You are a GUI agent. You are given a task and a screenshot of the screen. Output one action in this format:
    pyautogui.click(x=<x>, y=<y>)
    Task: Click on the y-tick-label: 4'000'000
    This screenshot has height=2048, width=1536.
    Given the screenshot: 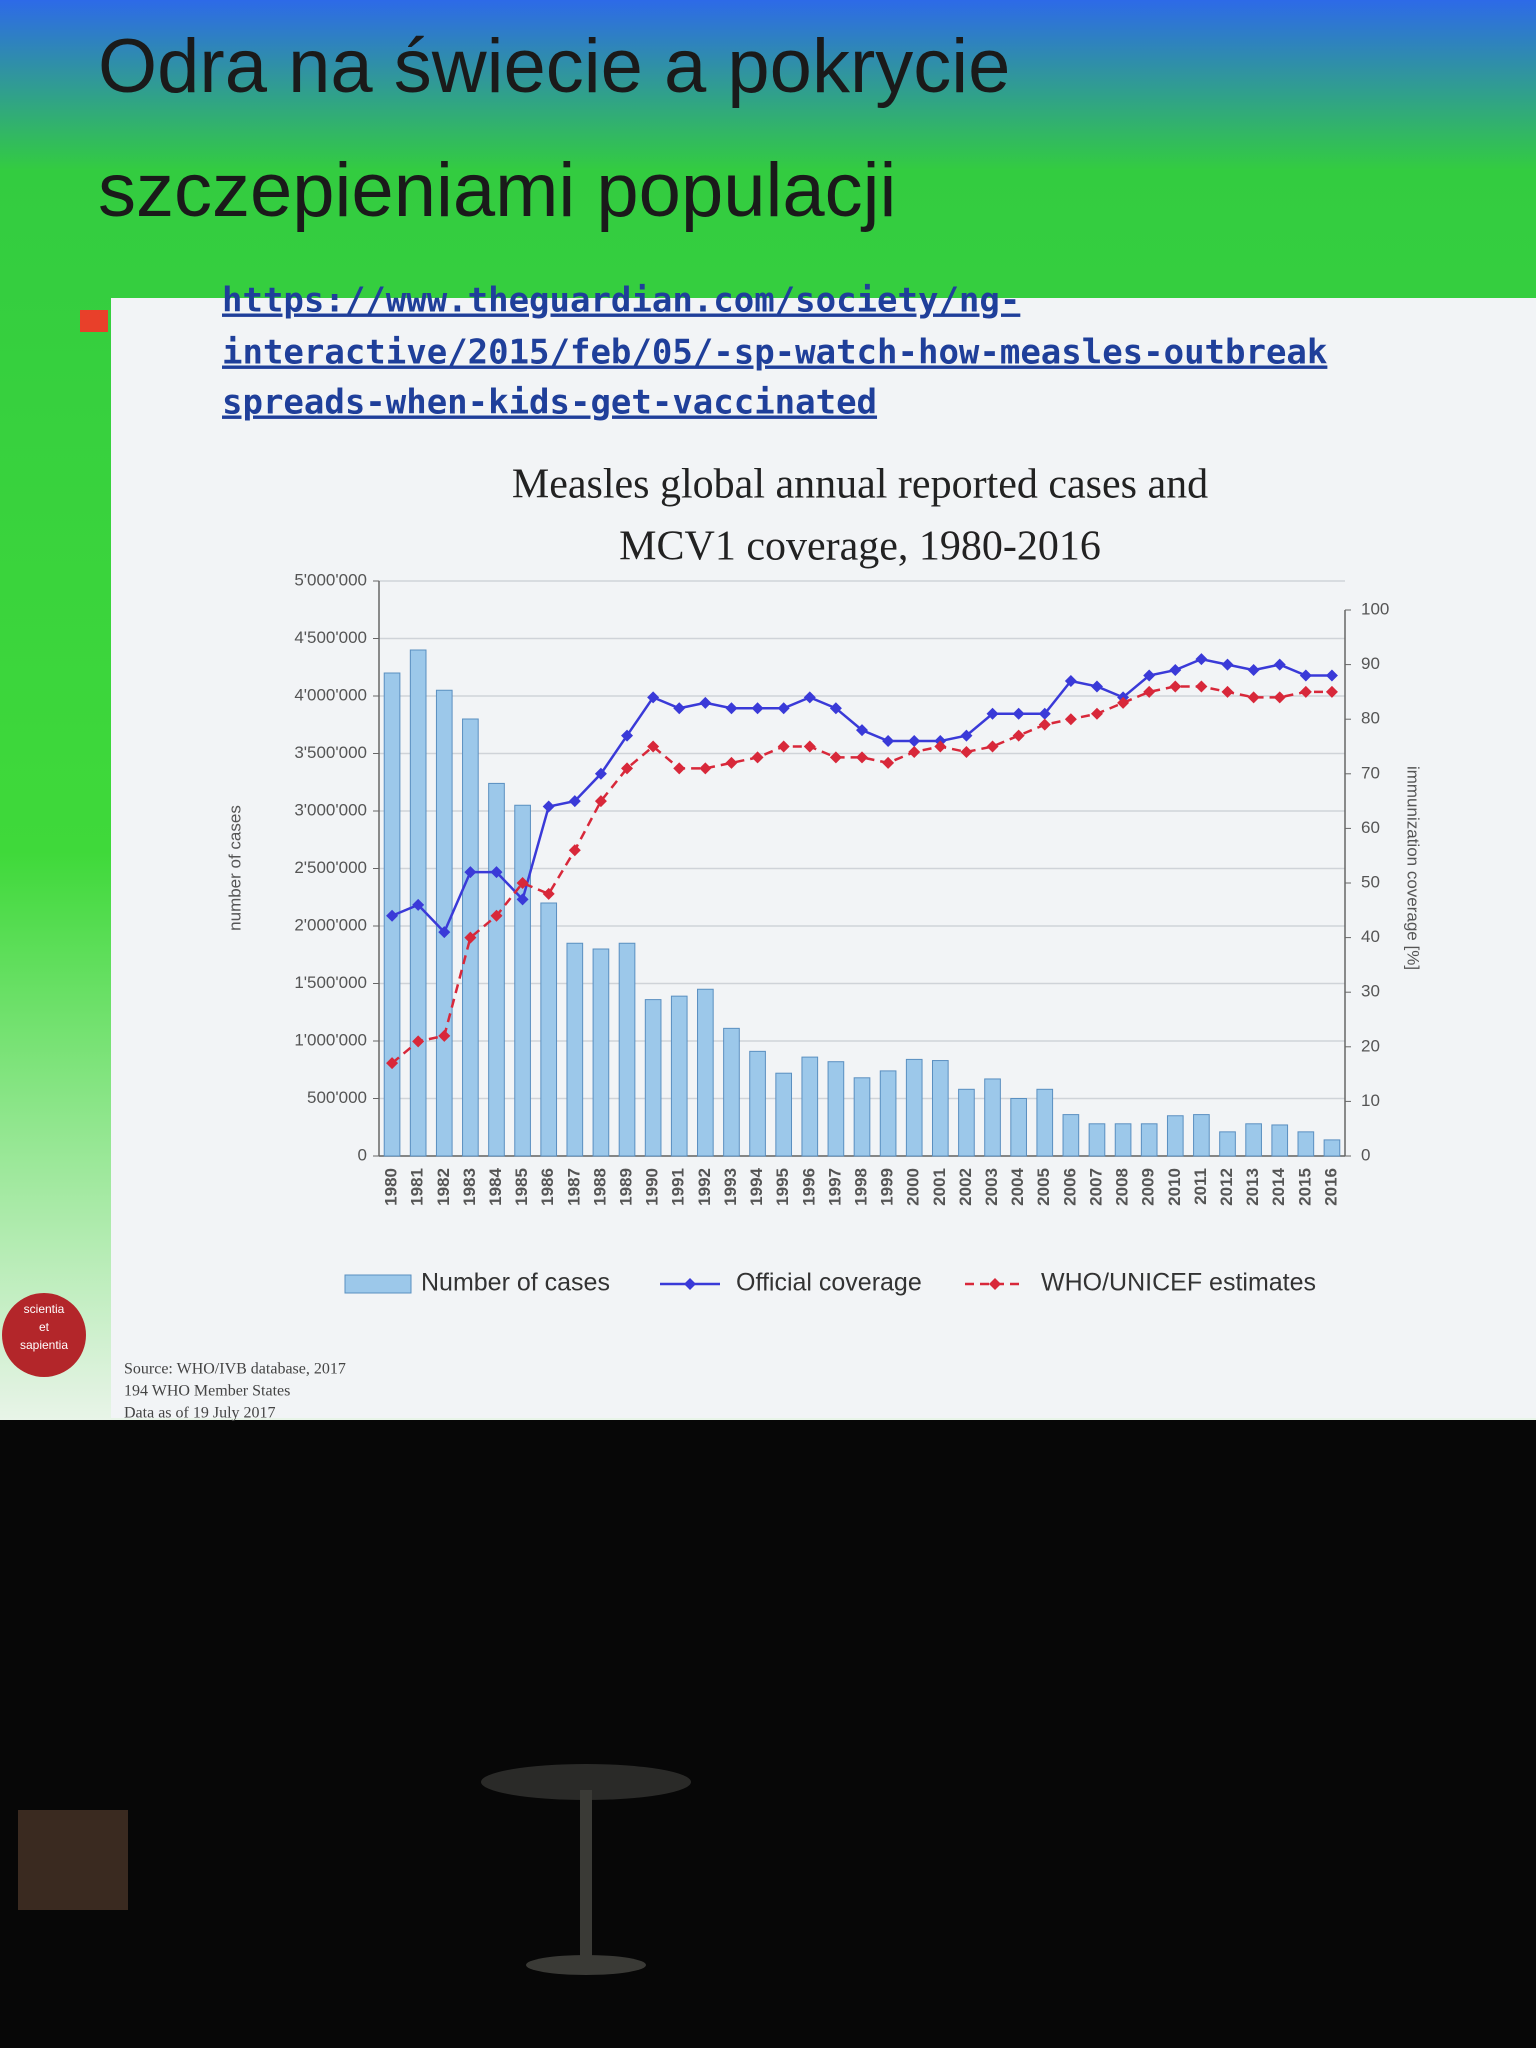 What is the action you would take?
    pyautogui.click(x=330, y=694)
    